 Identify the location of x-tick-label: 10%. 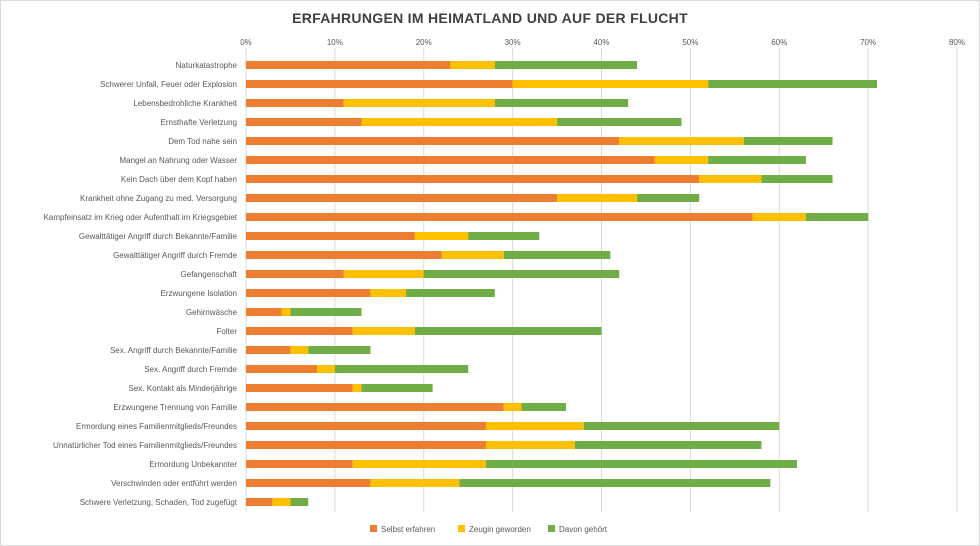
(335, 42).